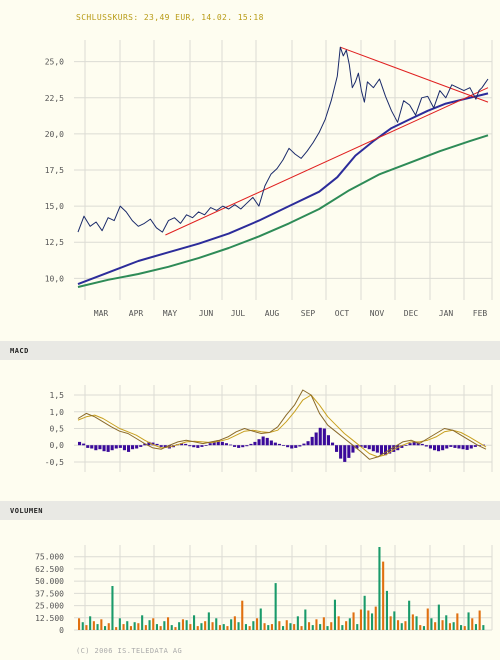 The width and height of the screenshot is (500, 660). I want to click on price-x-tick: APR, so click(136, 313).